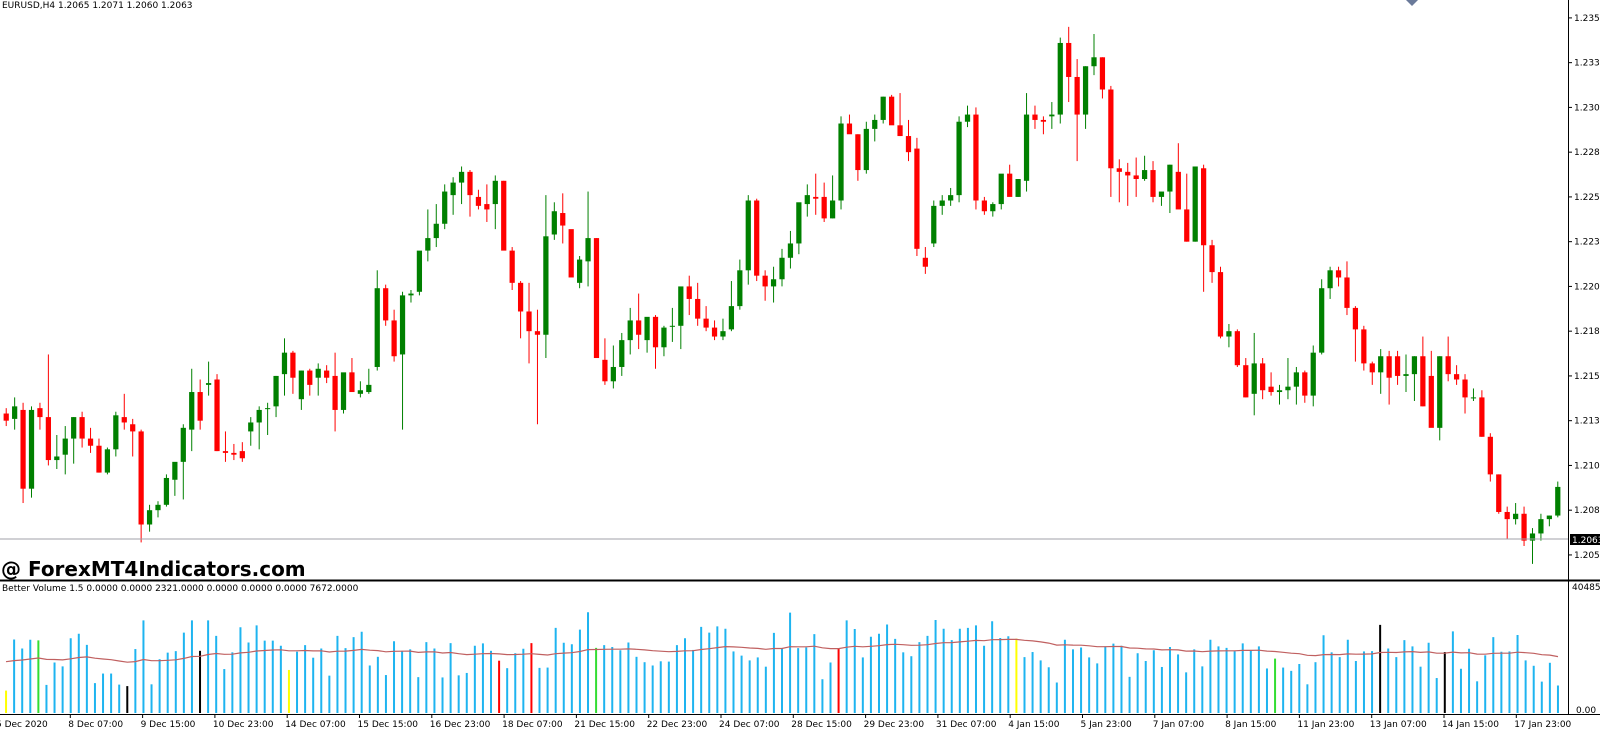  Describe the element at coordinates (1587, 422) in the screenshot. I see `price-tick-label: 1.2130` at that location.